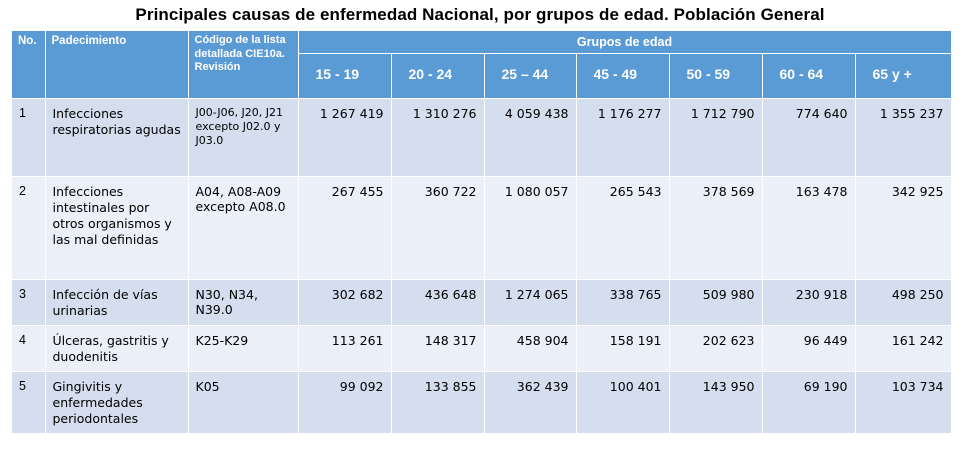  Describe the element at coordinates (243, 348) in the screenshot. I see `codigo-cell: K25-K29` at that location.